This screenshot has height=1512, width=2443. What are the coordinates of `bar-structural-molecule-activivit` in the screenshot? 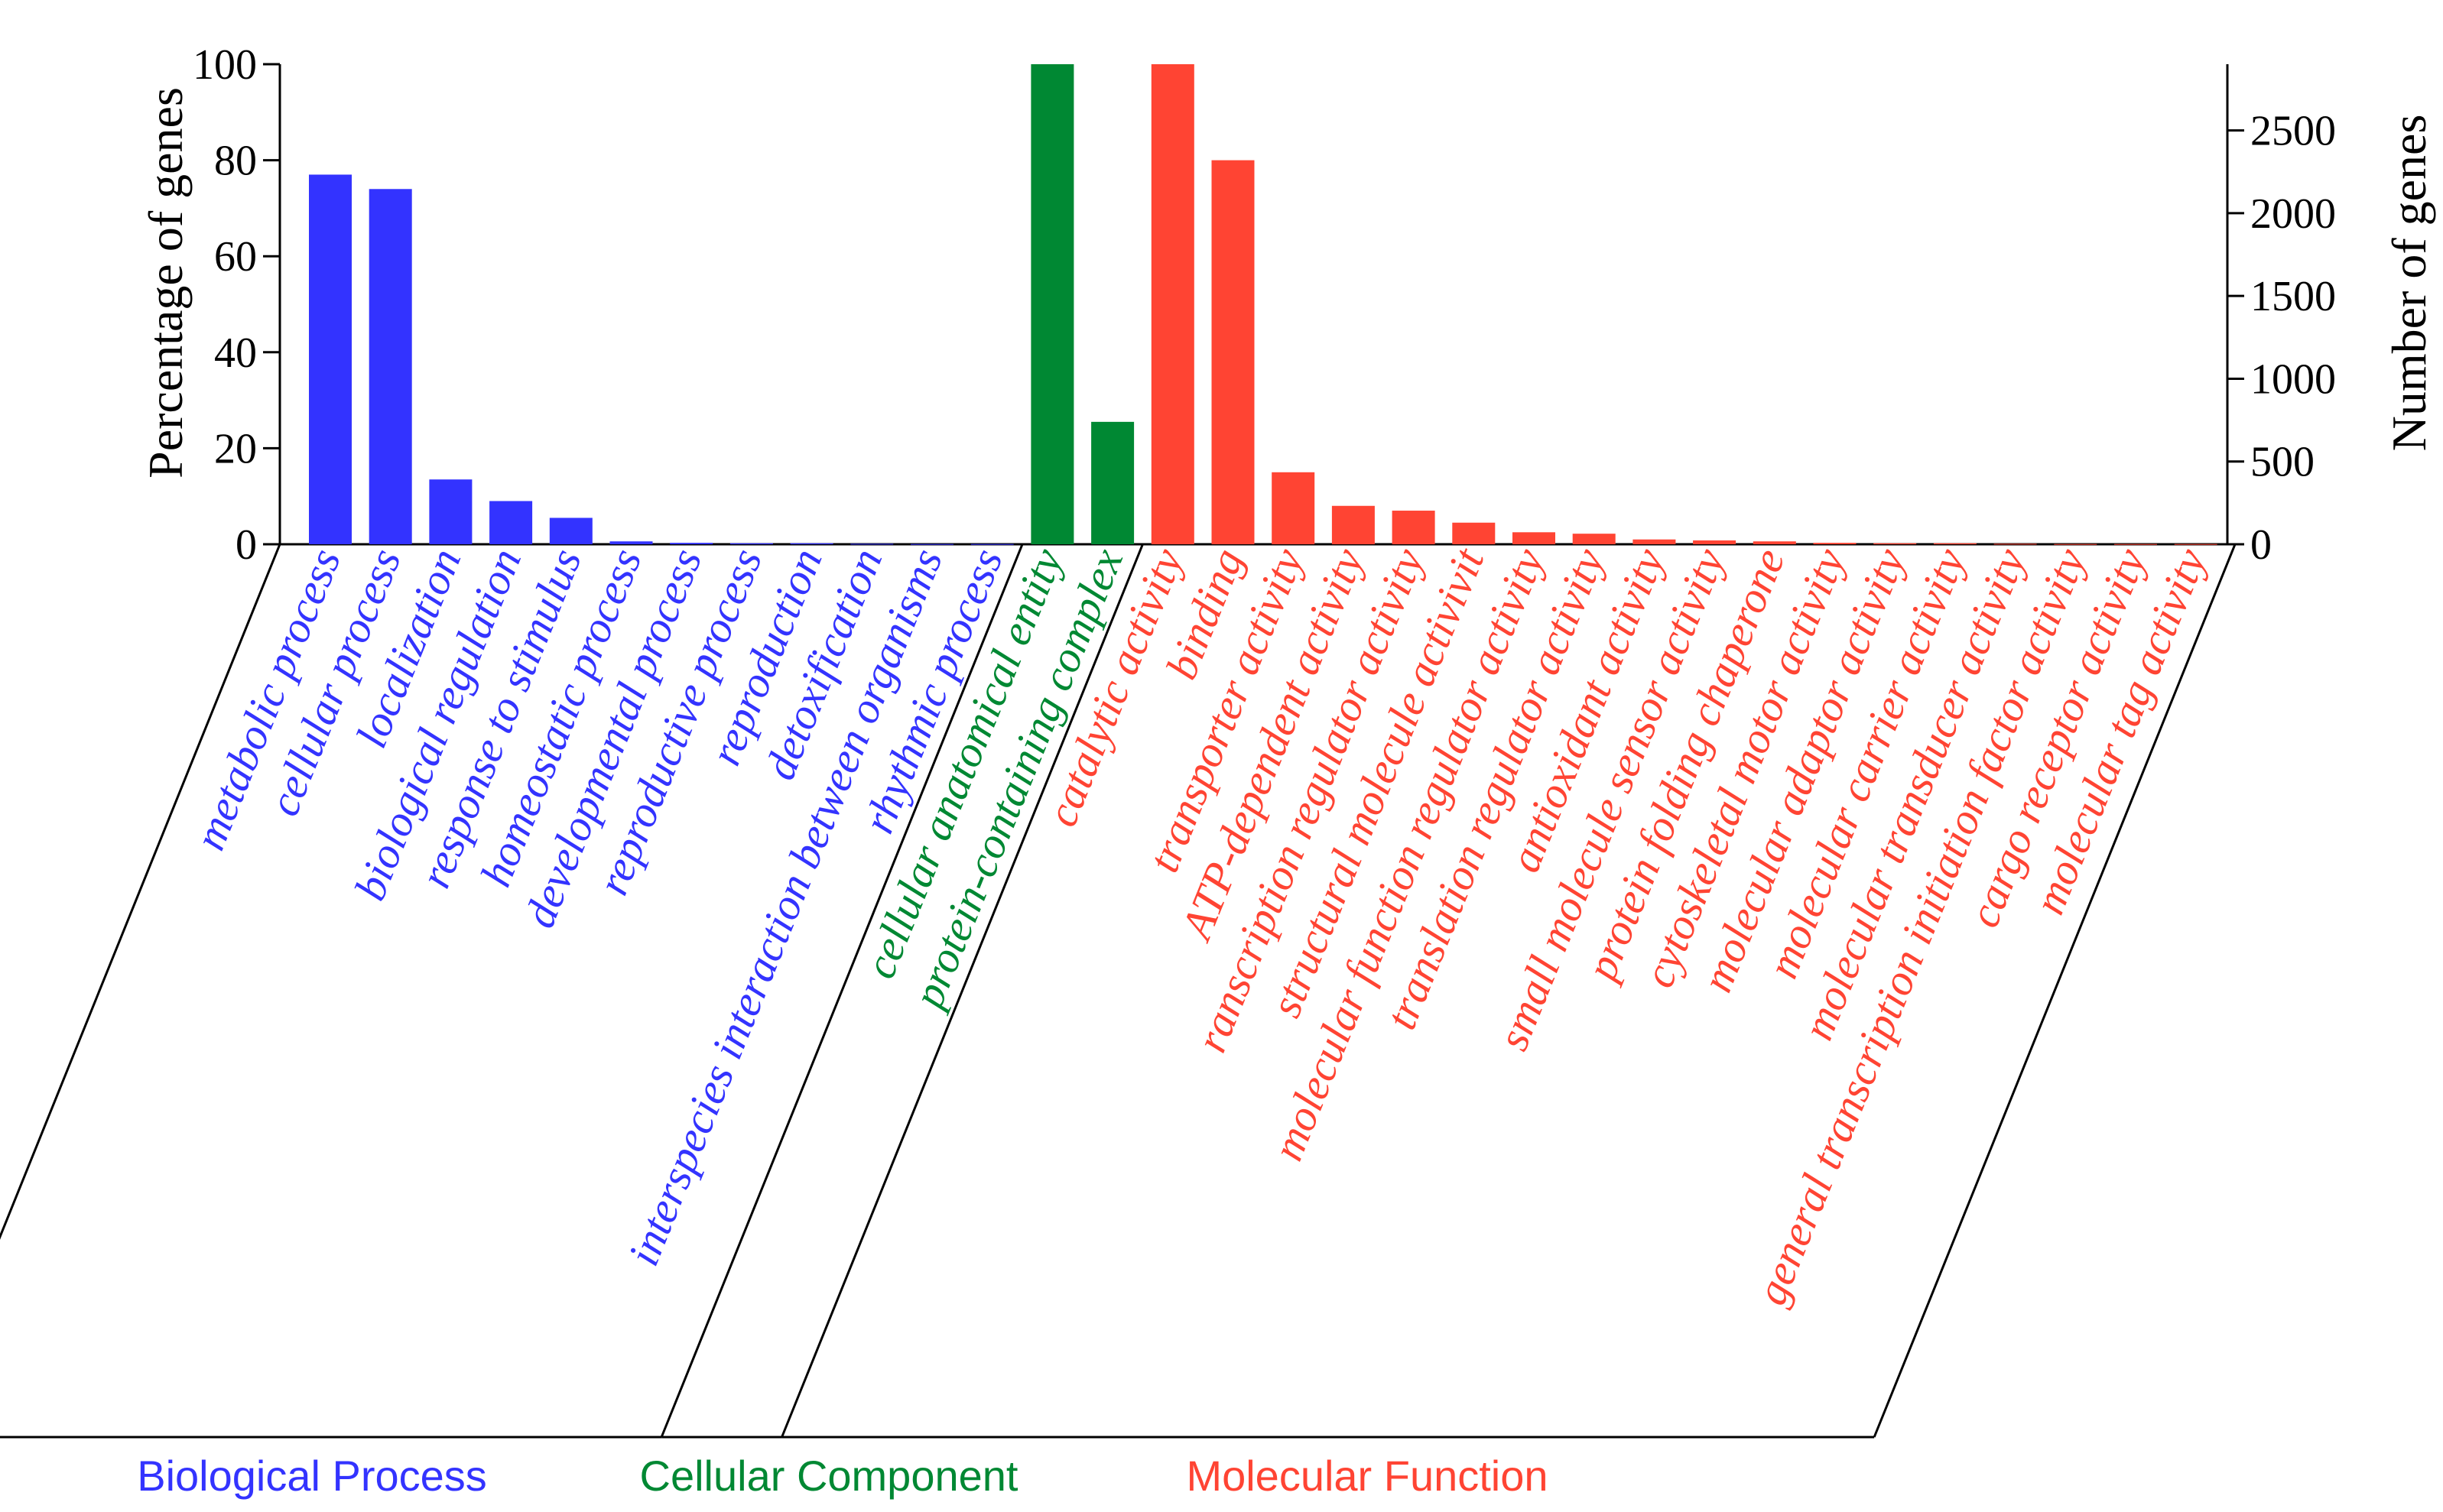 It's located at (1474, 533).